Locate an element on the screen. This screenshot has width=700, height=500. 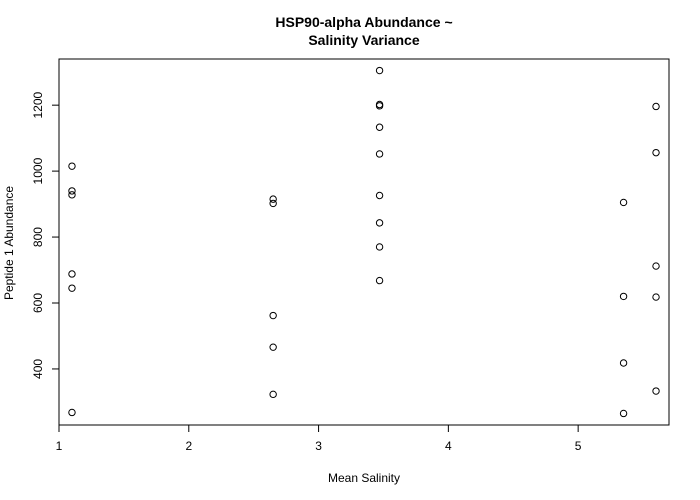
x-axis-label: Mean Salinity is located at coordinates (364, 478).